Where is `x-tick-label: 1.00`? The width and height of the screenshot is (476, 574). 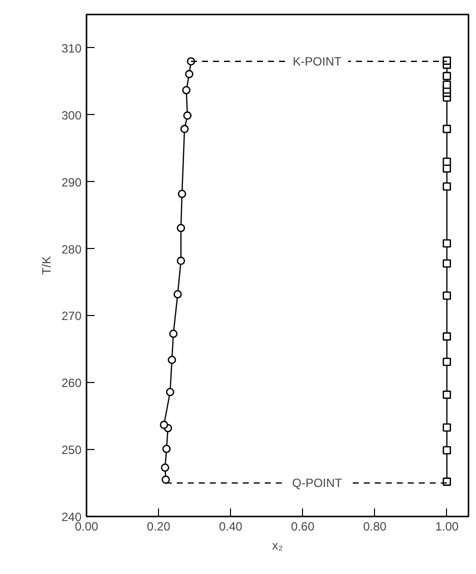
x-tick-label: 1.00 is located at coordinates (447, 527).